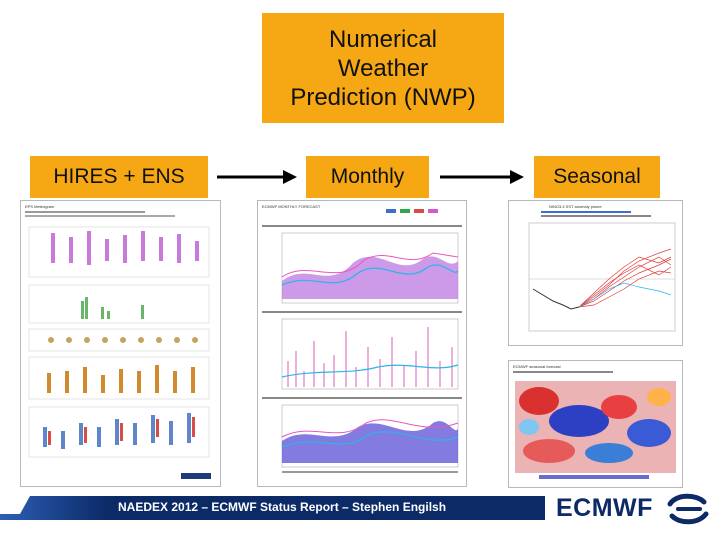 This screenshot has width=720, height=540. I want to click on slide-title: Numerical Weather Prediction (NWP), so click(383, 68).